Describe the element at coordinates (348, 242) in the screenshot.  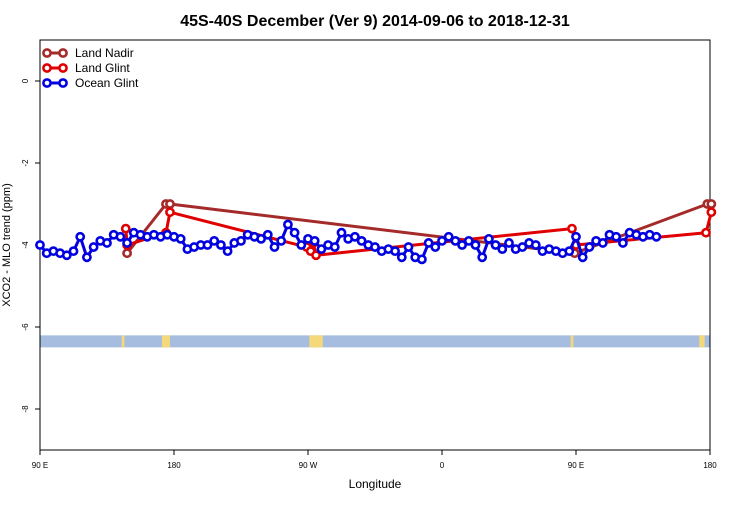
I see `series-ocean-glint` at that location.